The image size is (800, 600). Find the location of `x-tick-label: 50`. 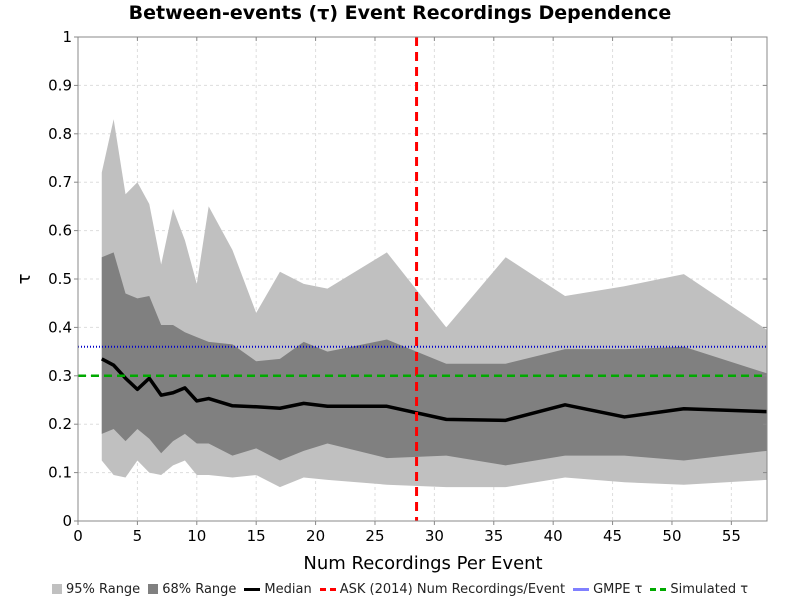

x-tick-label: 50 is located at coordinates (671, 536).